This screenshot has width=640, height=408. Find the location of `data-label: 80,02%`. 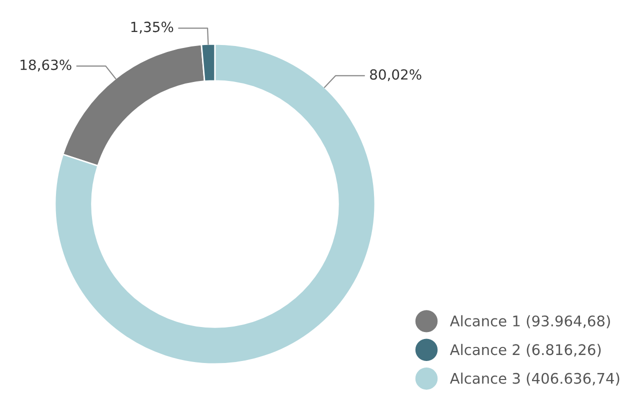

data-label: 80,02% is located at coordinates (396, 75).